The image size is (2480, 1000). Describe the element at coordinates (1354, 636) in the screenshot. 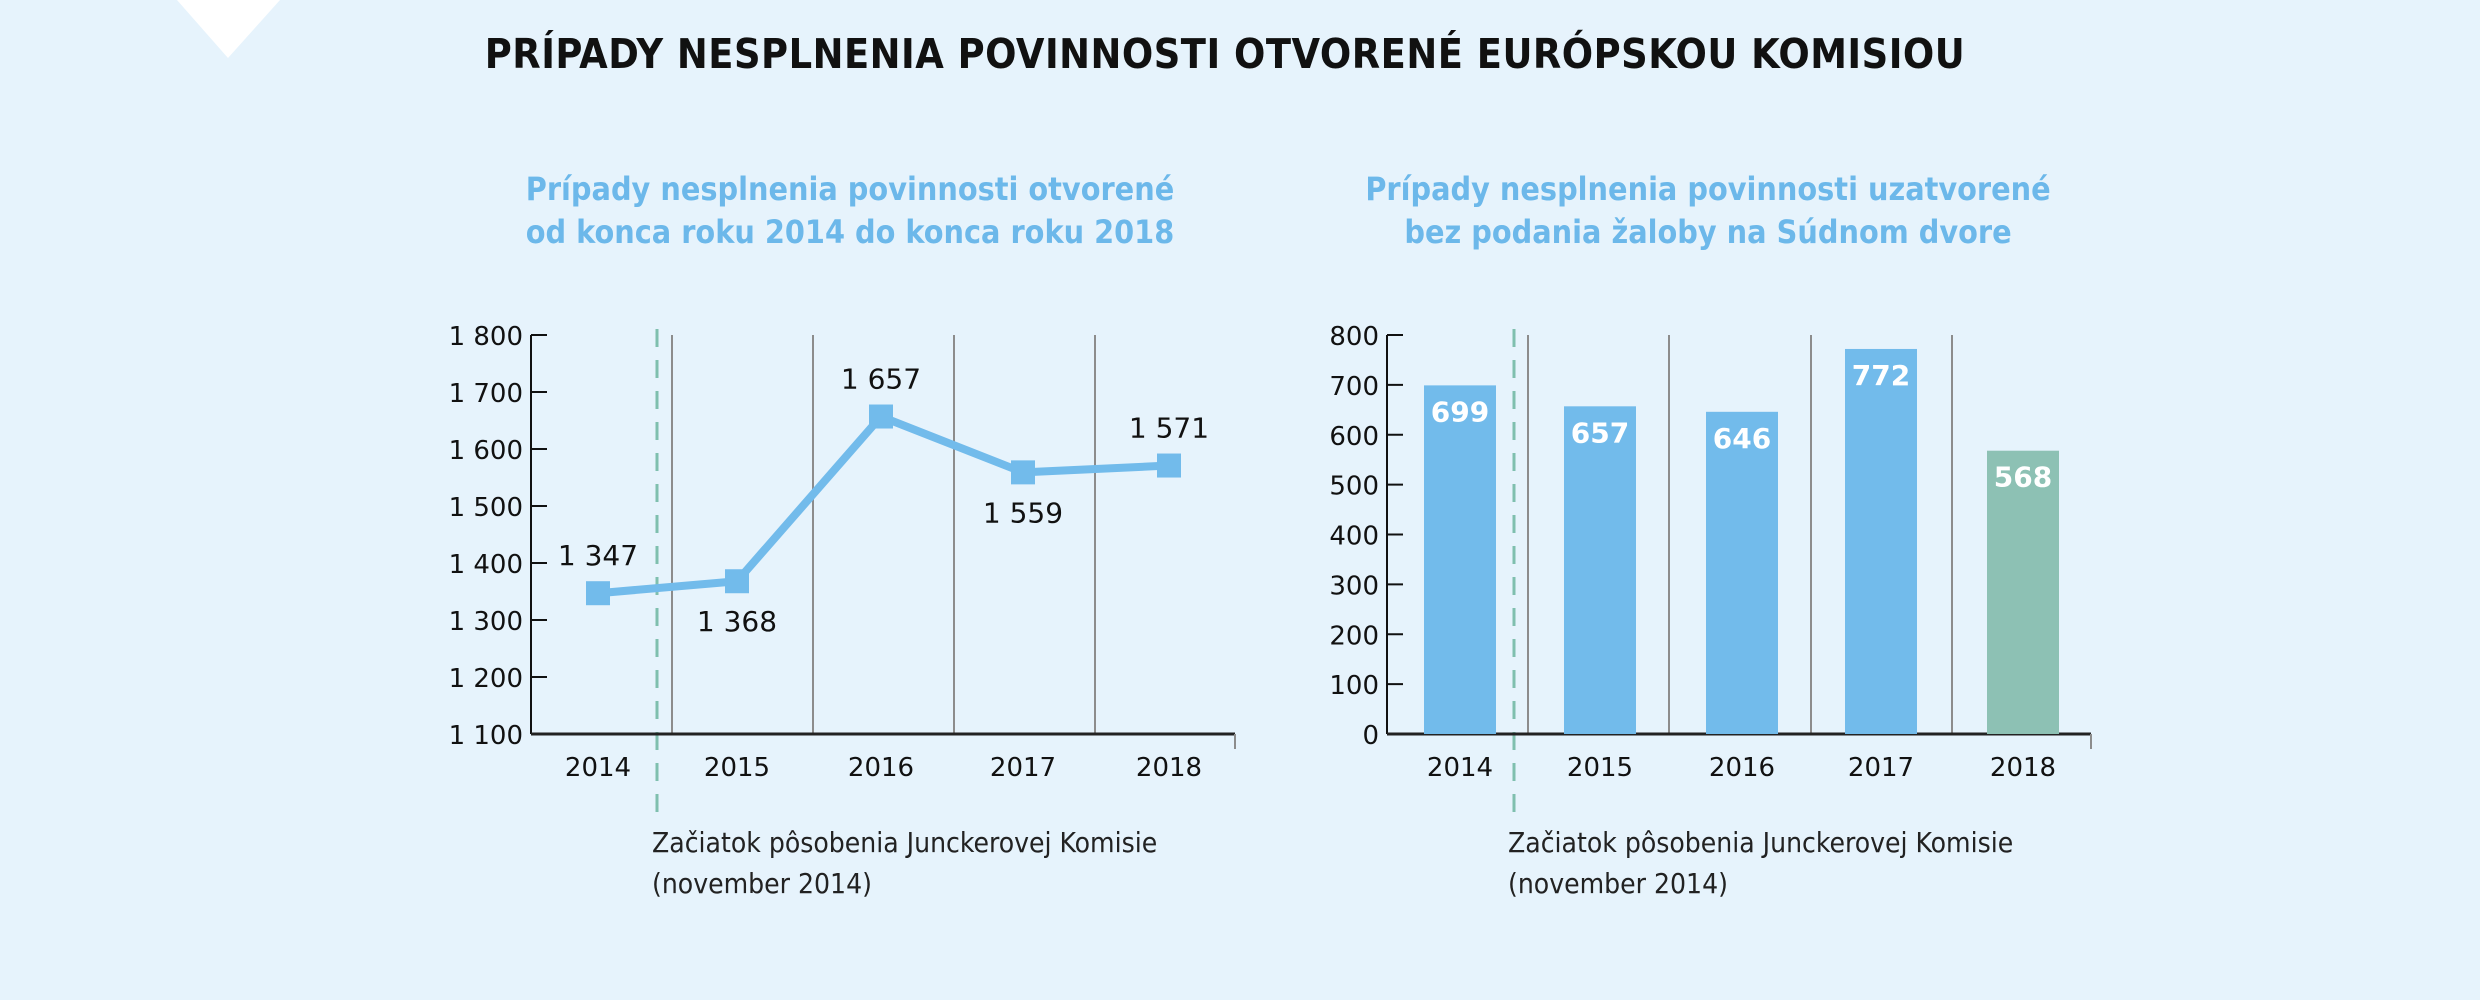

I see `y-tick-label: 200` at that location.